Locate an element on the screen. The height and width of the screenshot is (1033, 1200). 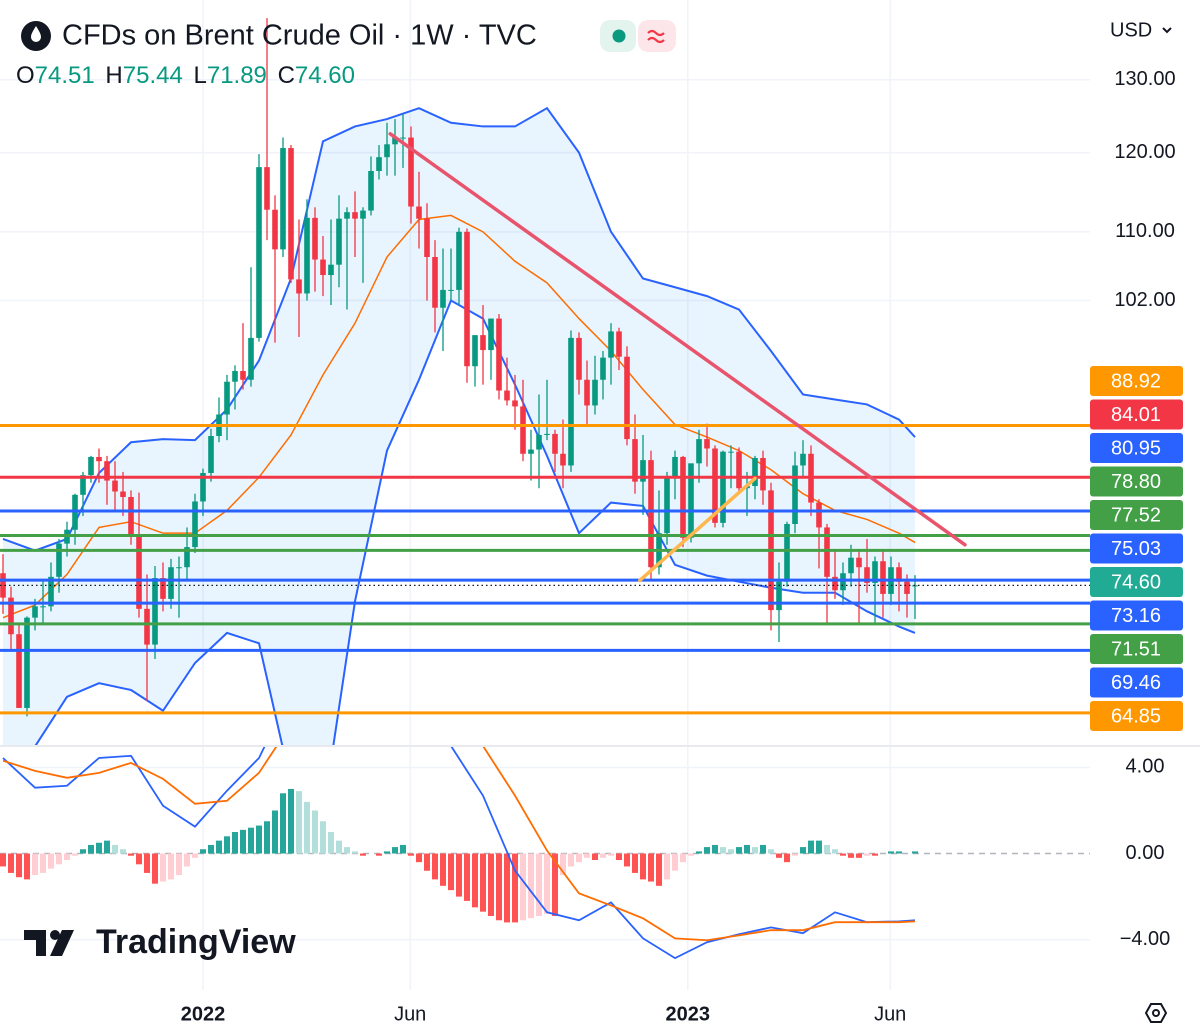
ohlc-key: H is located at coordinates (113, 75).